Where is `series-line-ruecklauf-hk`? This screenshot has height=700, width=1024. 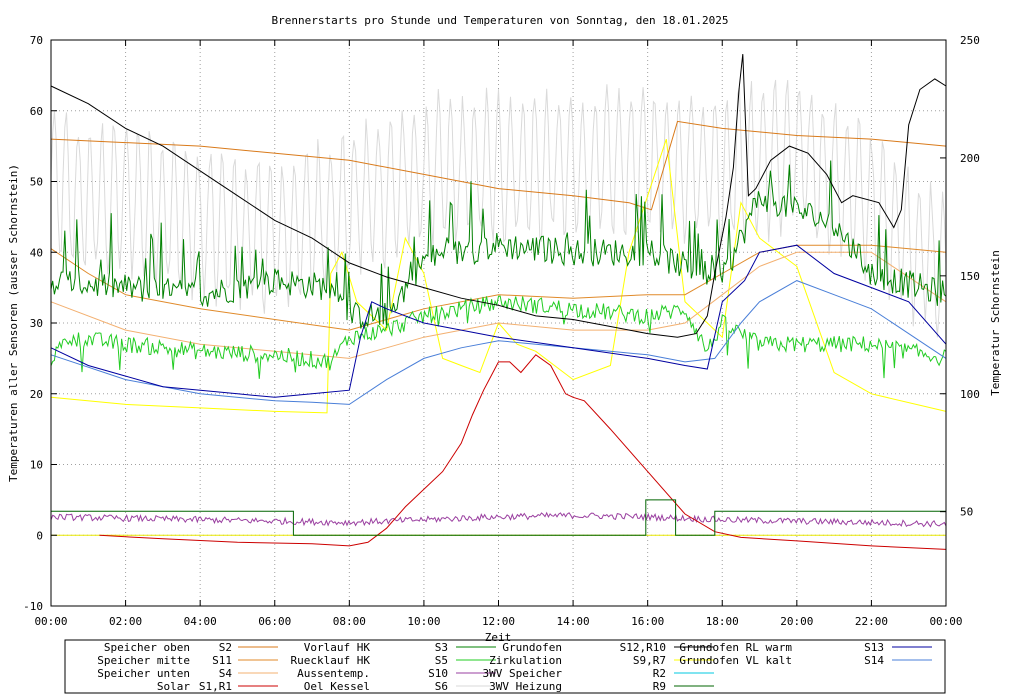
series-line-ruecklauf-hk is located at coordinates (498, 337).